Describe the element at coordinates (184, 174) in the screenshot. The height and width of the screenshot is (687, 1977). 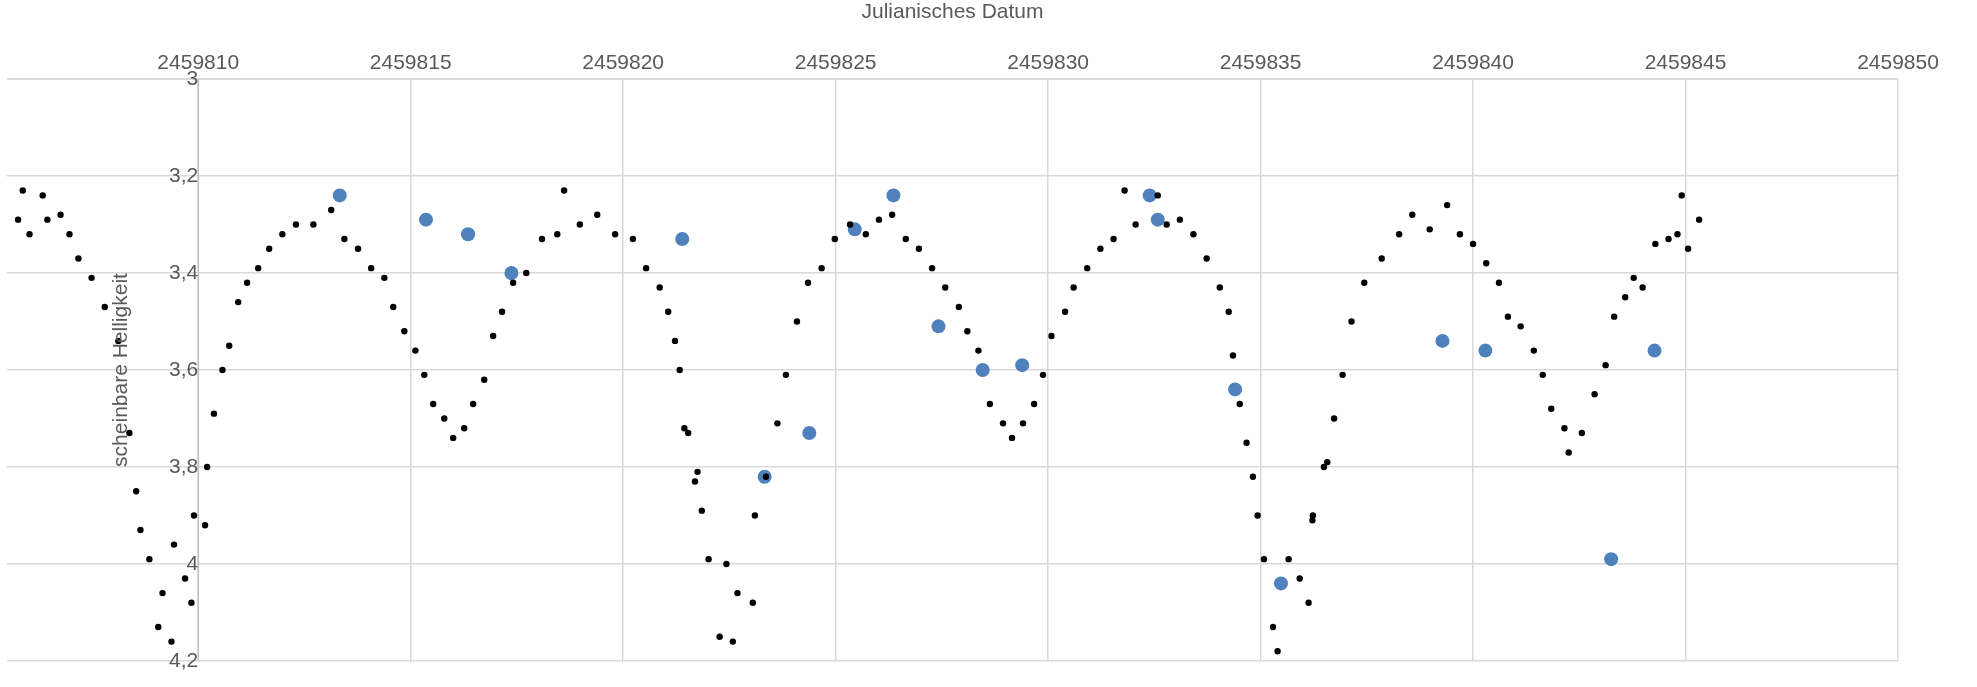
I see `y-tick-label: 3,2` at that location.